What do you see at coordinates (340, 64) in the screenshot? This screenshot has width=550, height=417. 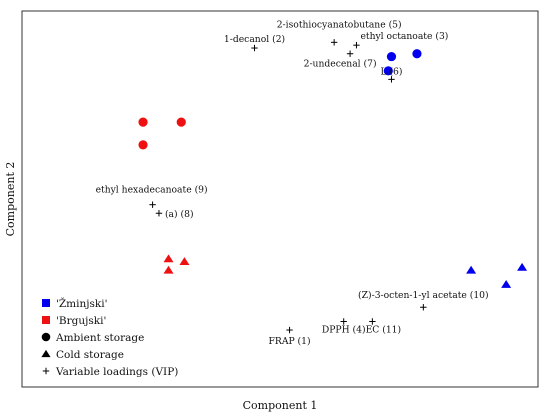 I see `loading-label-3: 2-undecenal (7)` at bounding box center [340, 64].